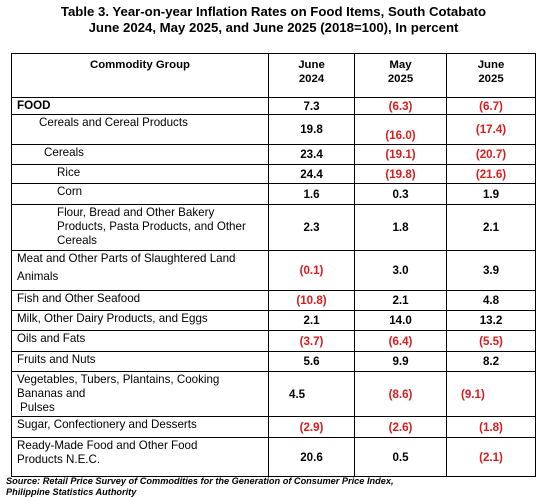 This screenshot has height=497, width=547. I want to click on cell-june-2024: 7.3, so click(311, 106).